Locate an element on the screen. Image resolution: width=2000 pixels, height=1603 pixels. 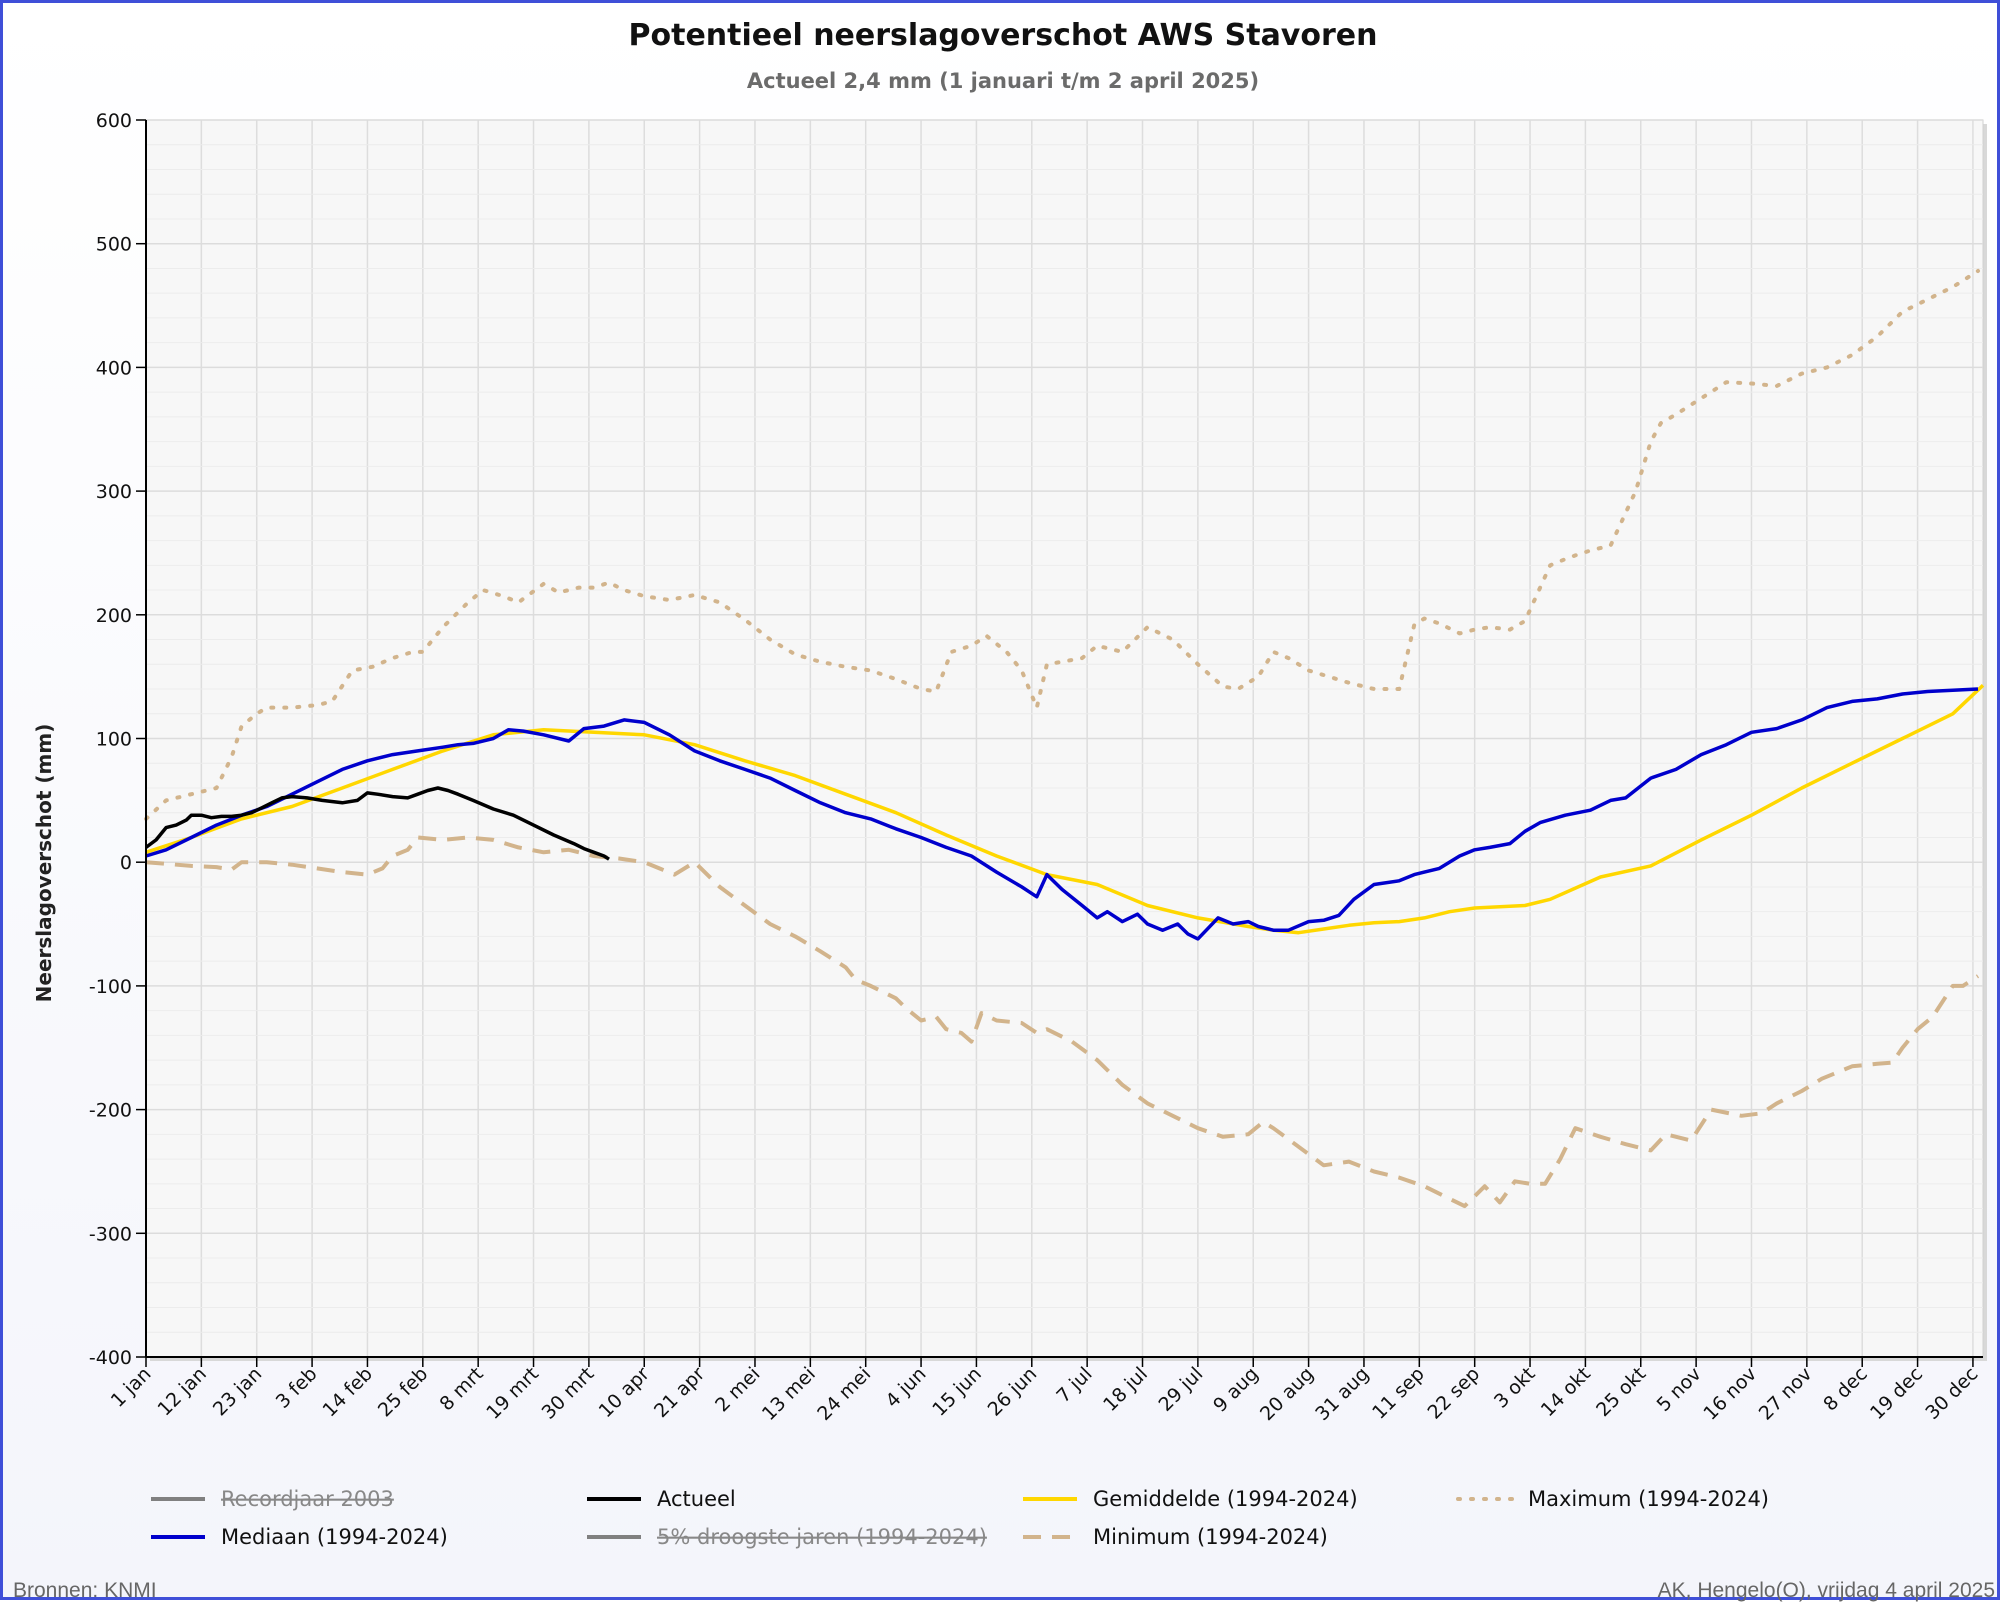
x-tick-label: 31 aug is located at coordinates (1342, 1394).